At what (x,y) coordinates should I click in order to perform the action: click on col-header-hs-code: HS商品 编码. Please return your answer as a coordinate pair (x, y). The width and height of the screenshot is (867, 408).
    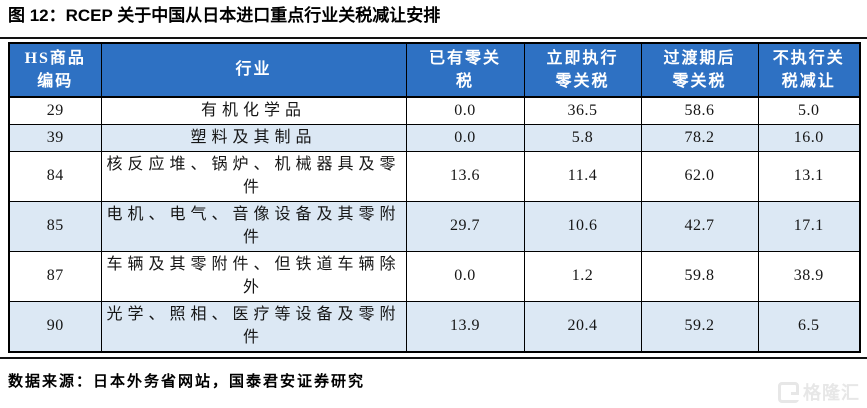
    Looking at the image, I should click on (55, 70).